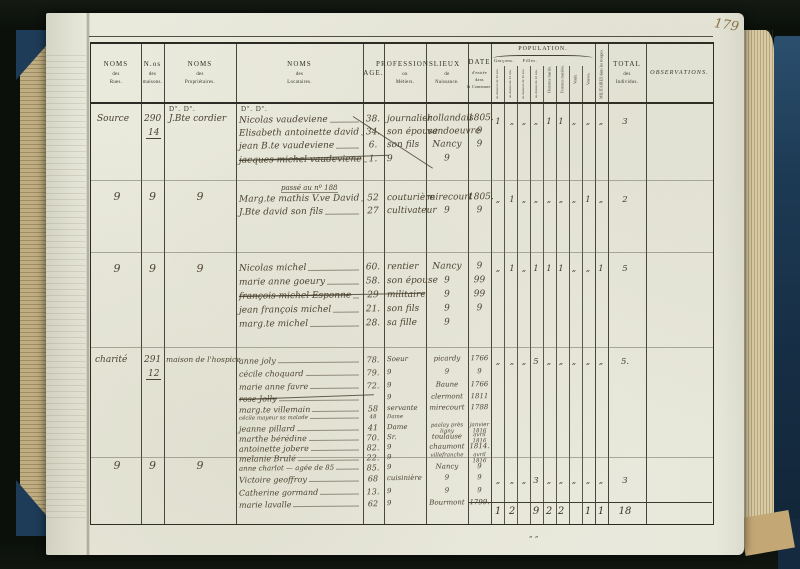 Image resolution: width=800 pixels, height=569 pixels. What do you see at coordinates (412, 281) in the screenshot?
I see `tenant-profession: son épouse` at bounding box center [412, 281].